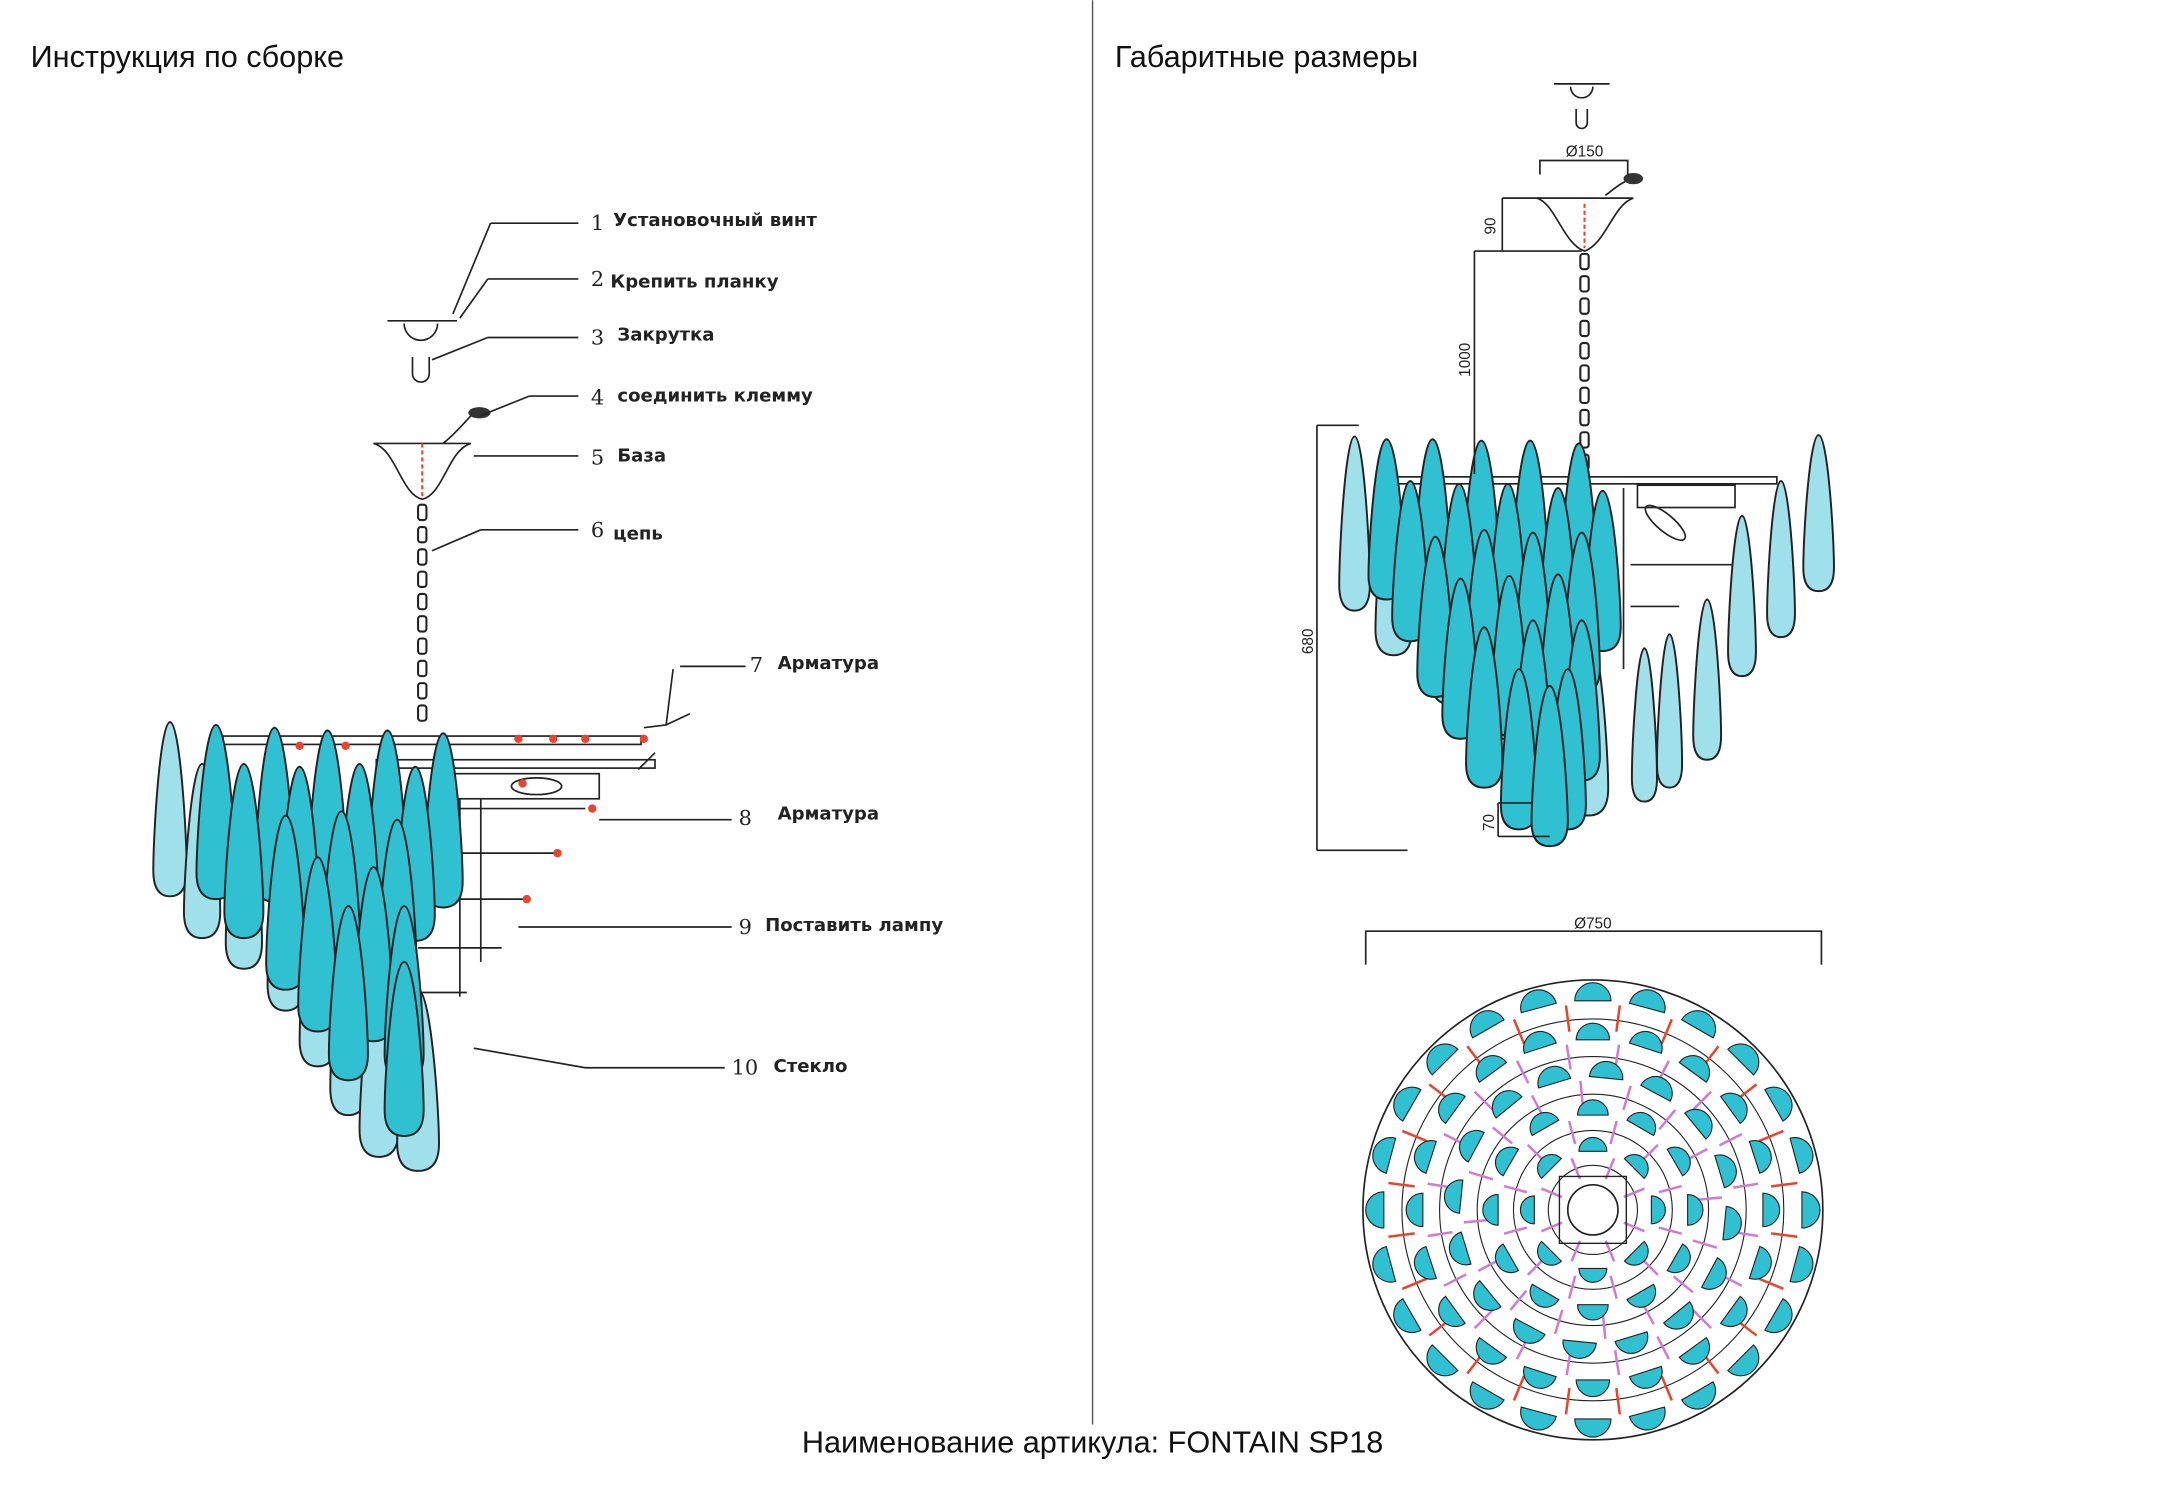  Describe the element at coordinates (569, 457) in the screenshot. I see `callout-5: 5 База` at that location.